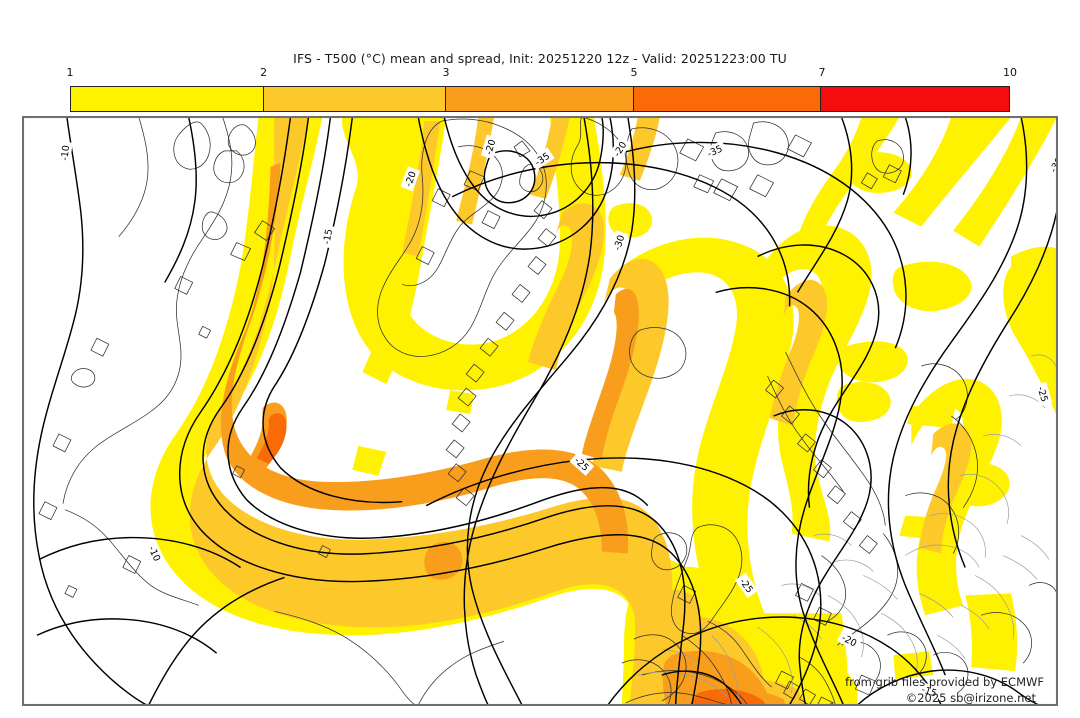 Image resolution: width=1080 pixels, height=718 pixels. What do you see at coordinates (446, 72) in the screenshot?
I see `colorbar-tick-3: 3` at bounding box center [446, 72].